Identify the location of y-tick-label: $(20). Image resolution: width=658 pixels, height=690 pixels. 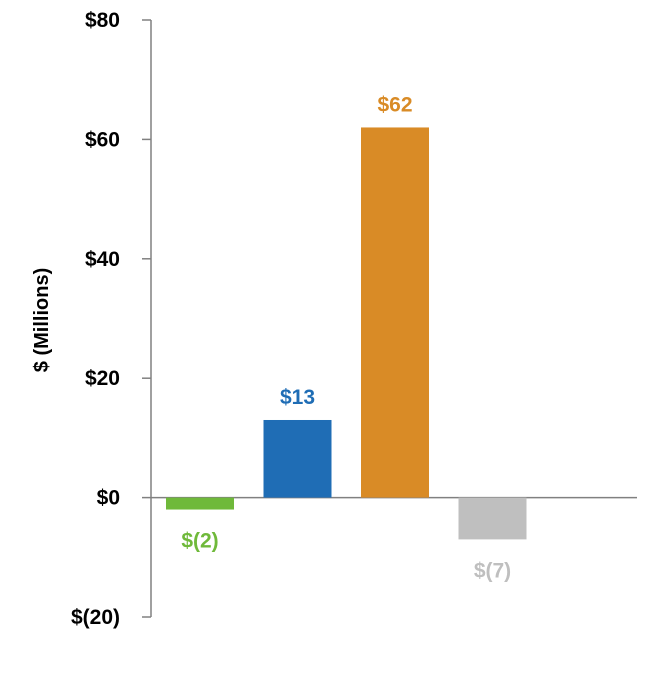
(95, 617).